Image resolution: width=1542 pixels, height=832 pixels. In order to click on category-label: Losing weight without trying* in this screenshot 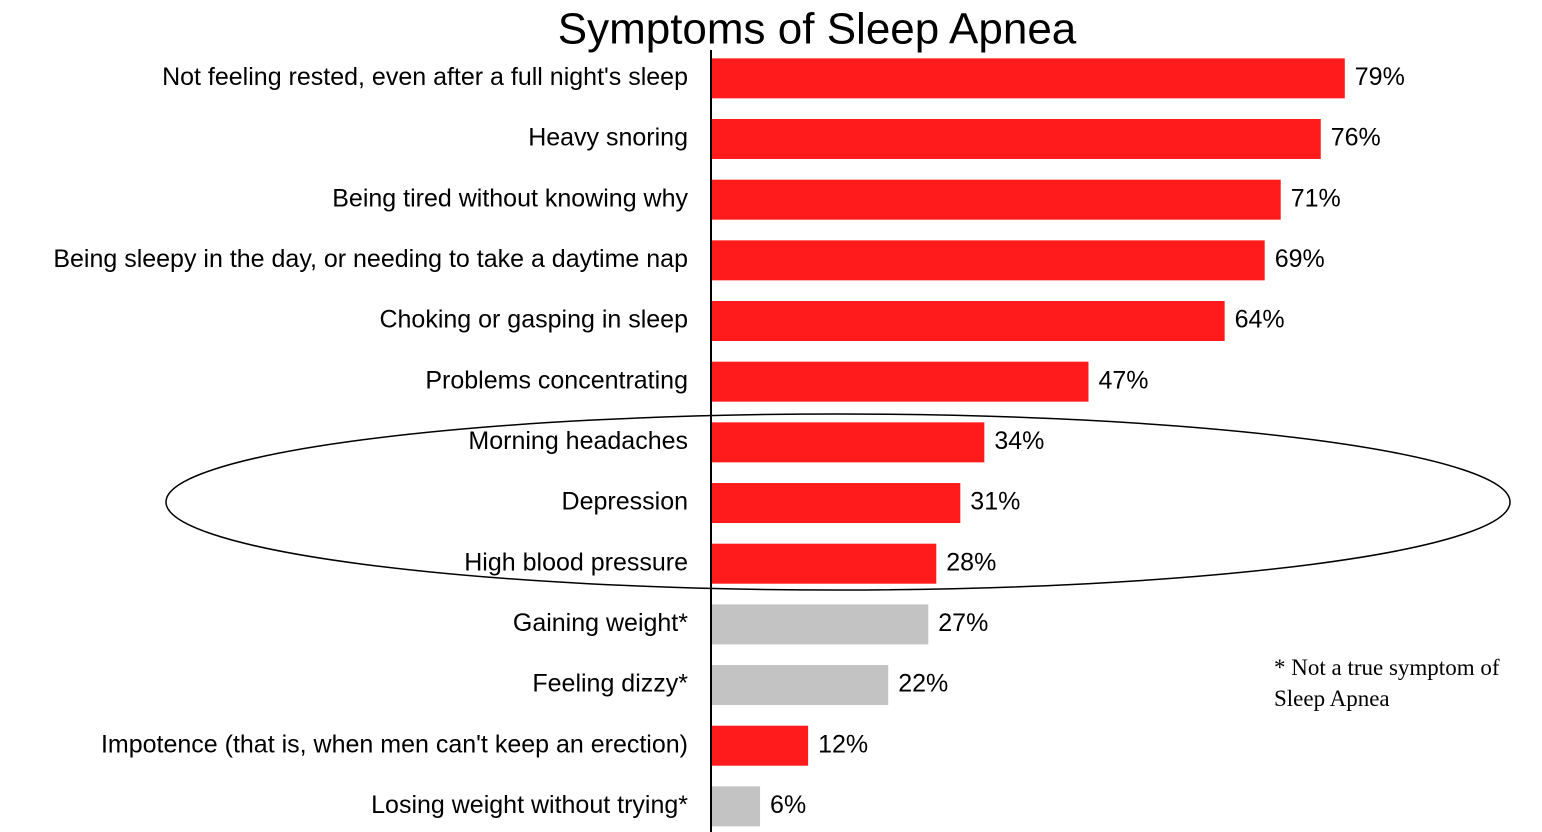, I will do `click(529, 805)`.